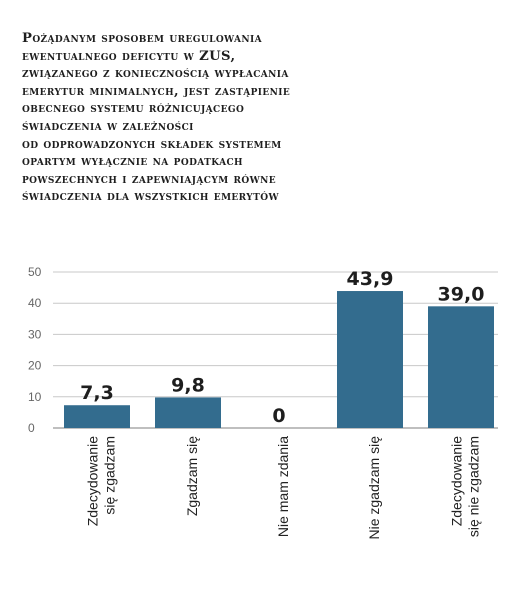  What do you see at coordinates (461, 294) in the screenshot?
I see `data-label: 39,0` at bounding box center [461, 294].